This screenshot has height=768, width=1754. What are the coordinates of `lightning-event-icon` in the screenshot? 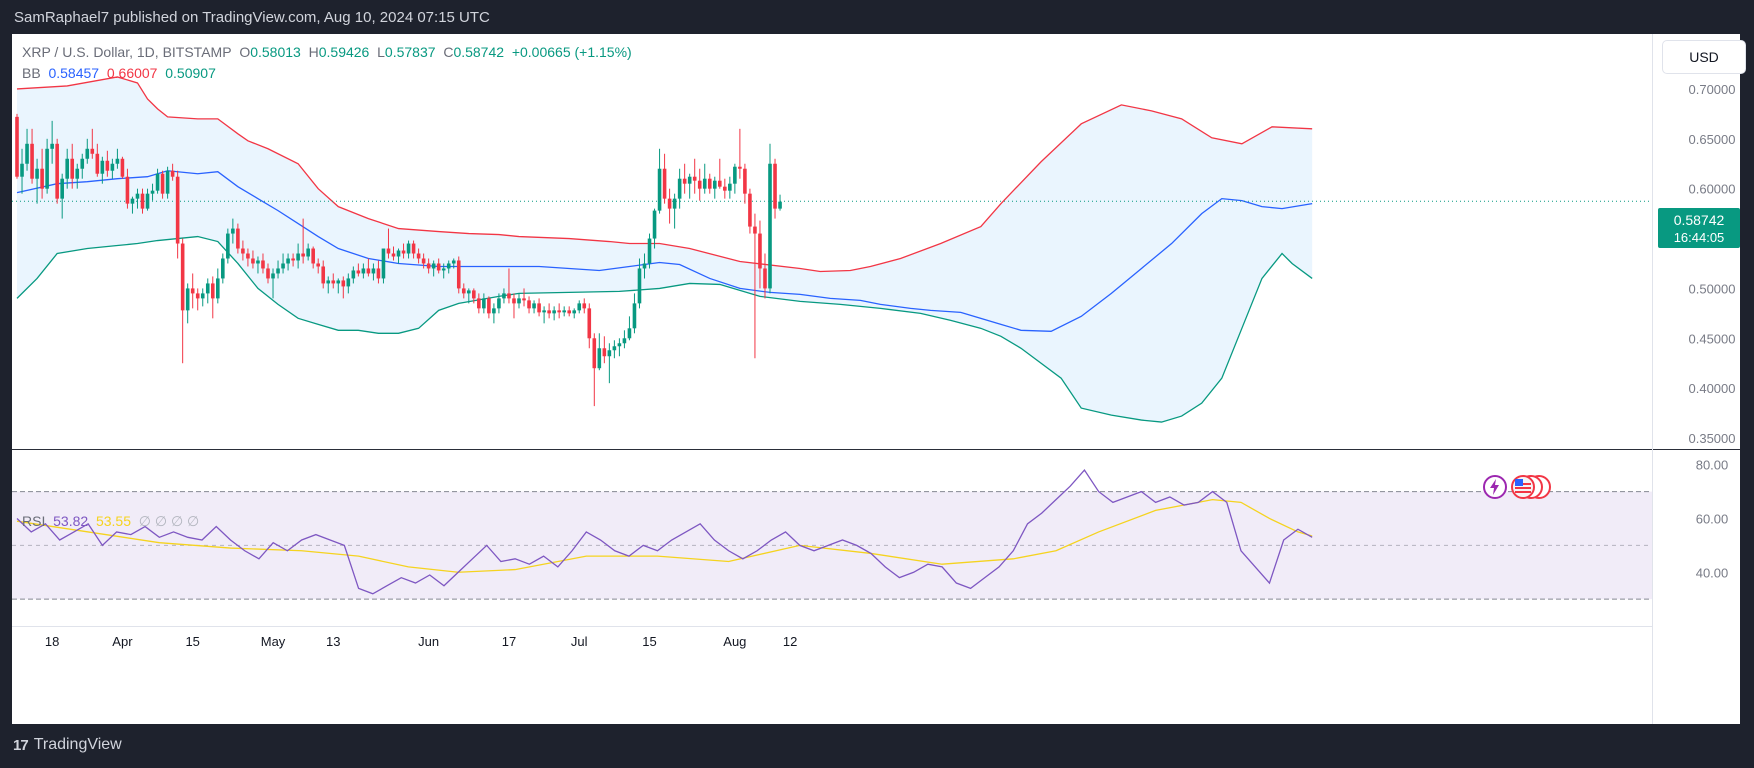 It's located at (1495, 487).